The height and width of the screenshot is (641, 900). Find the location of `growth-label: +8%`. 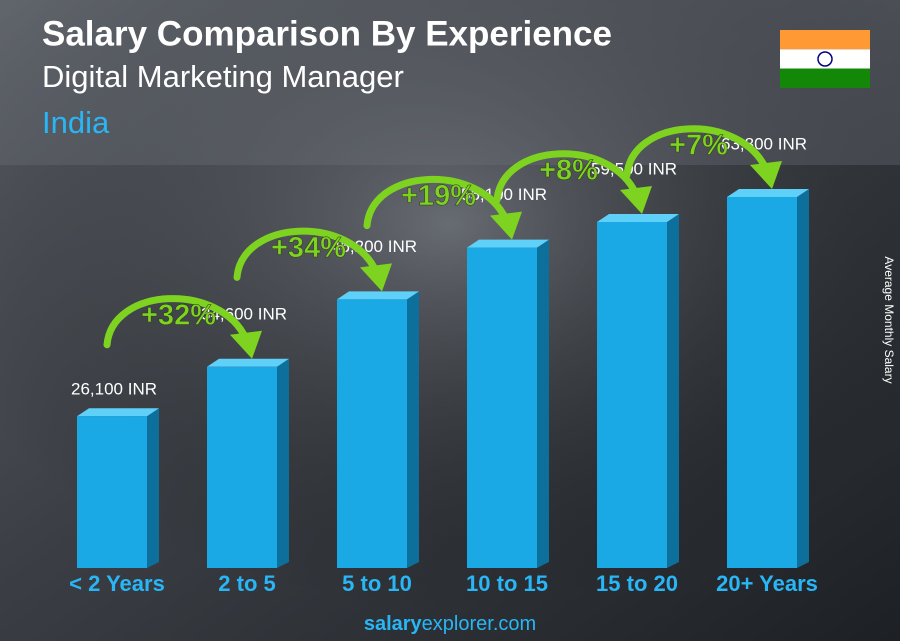

growth-label: +8% is located at coordinates (568, 171).